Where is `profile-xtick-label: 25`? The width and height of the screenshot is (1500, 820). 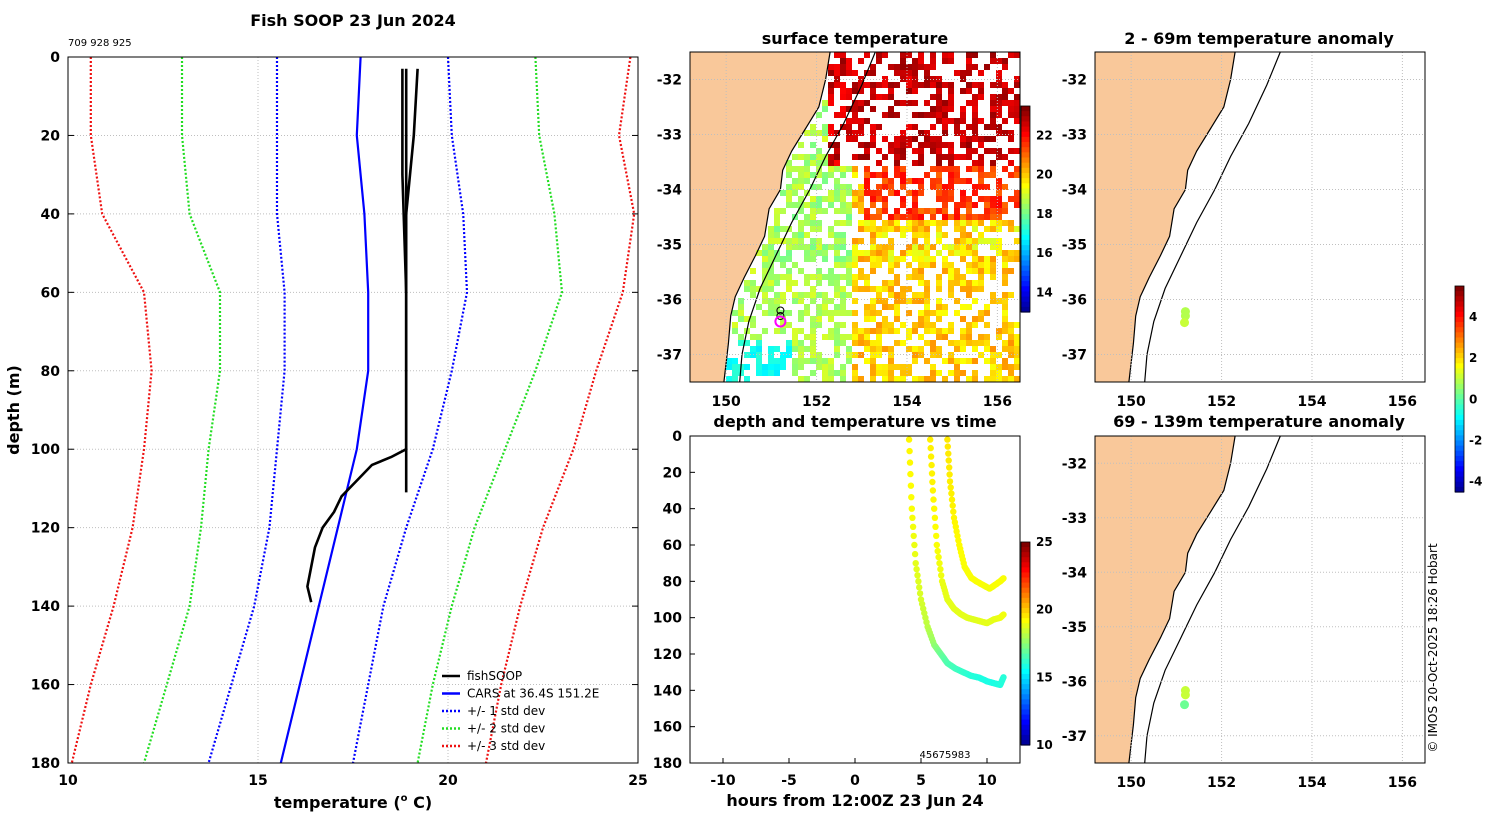
profile-xtick-label: 25 is located at coordinates (637, 781).